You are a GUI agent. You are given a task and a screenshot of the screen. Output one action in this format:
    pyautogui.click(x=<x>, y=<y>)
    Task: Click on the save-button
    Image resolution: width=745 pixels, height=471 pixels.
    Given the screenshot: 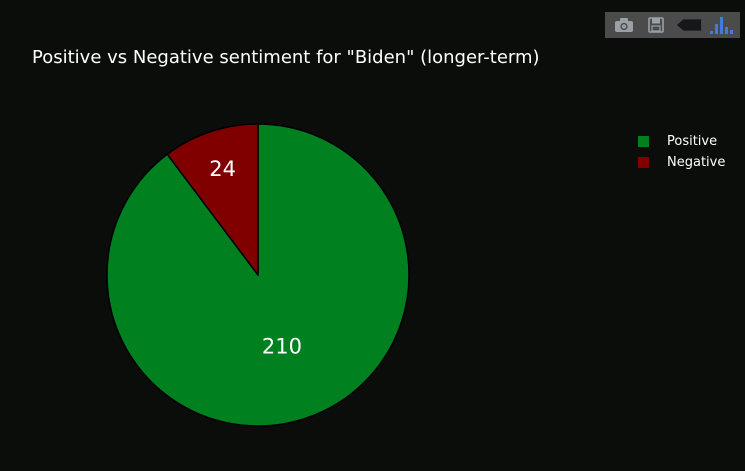 What is the action you would take?
    pyautogui.click(x=656, y=25)
    